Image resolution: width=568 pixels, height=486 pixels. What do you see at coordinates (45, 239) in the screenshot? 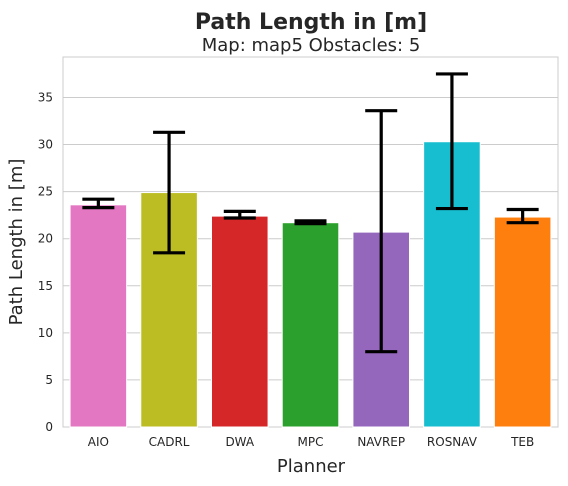
I see `y-tick-label: 20` at bounding box center [45, 239].